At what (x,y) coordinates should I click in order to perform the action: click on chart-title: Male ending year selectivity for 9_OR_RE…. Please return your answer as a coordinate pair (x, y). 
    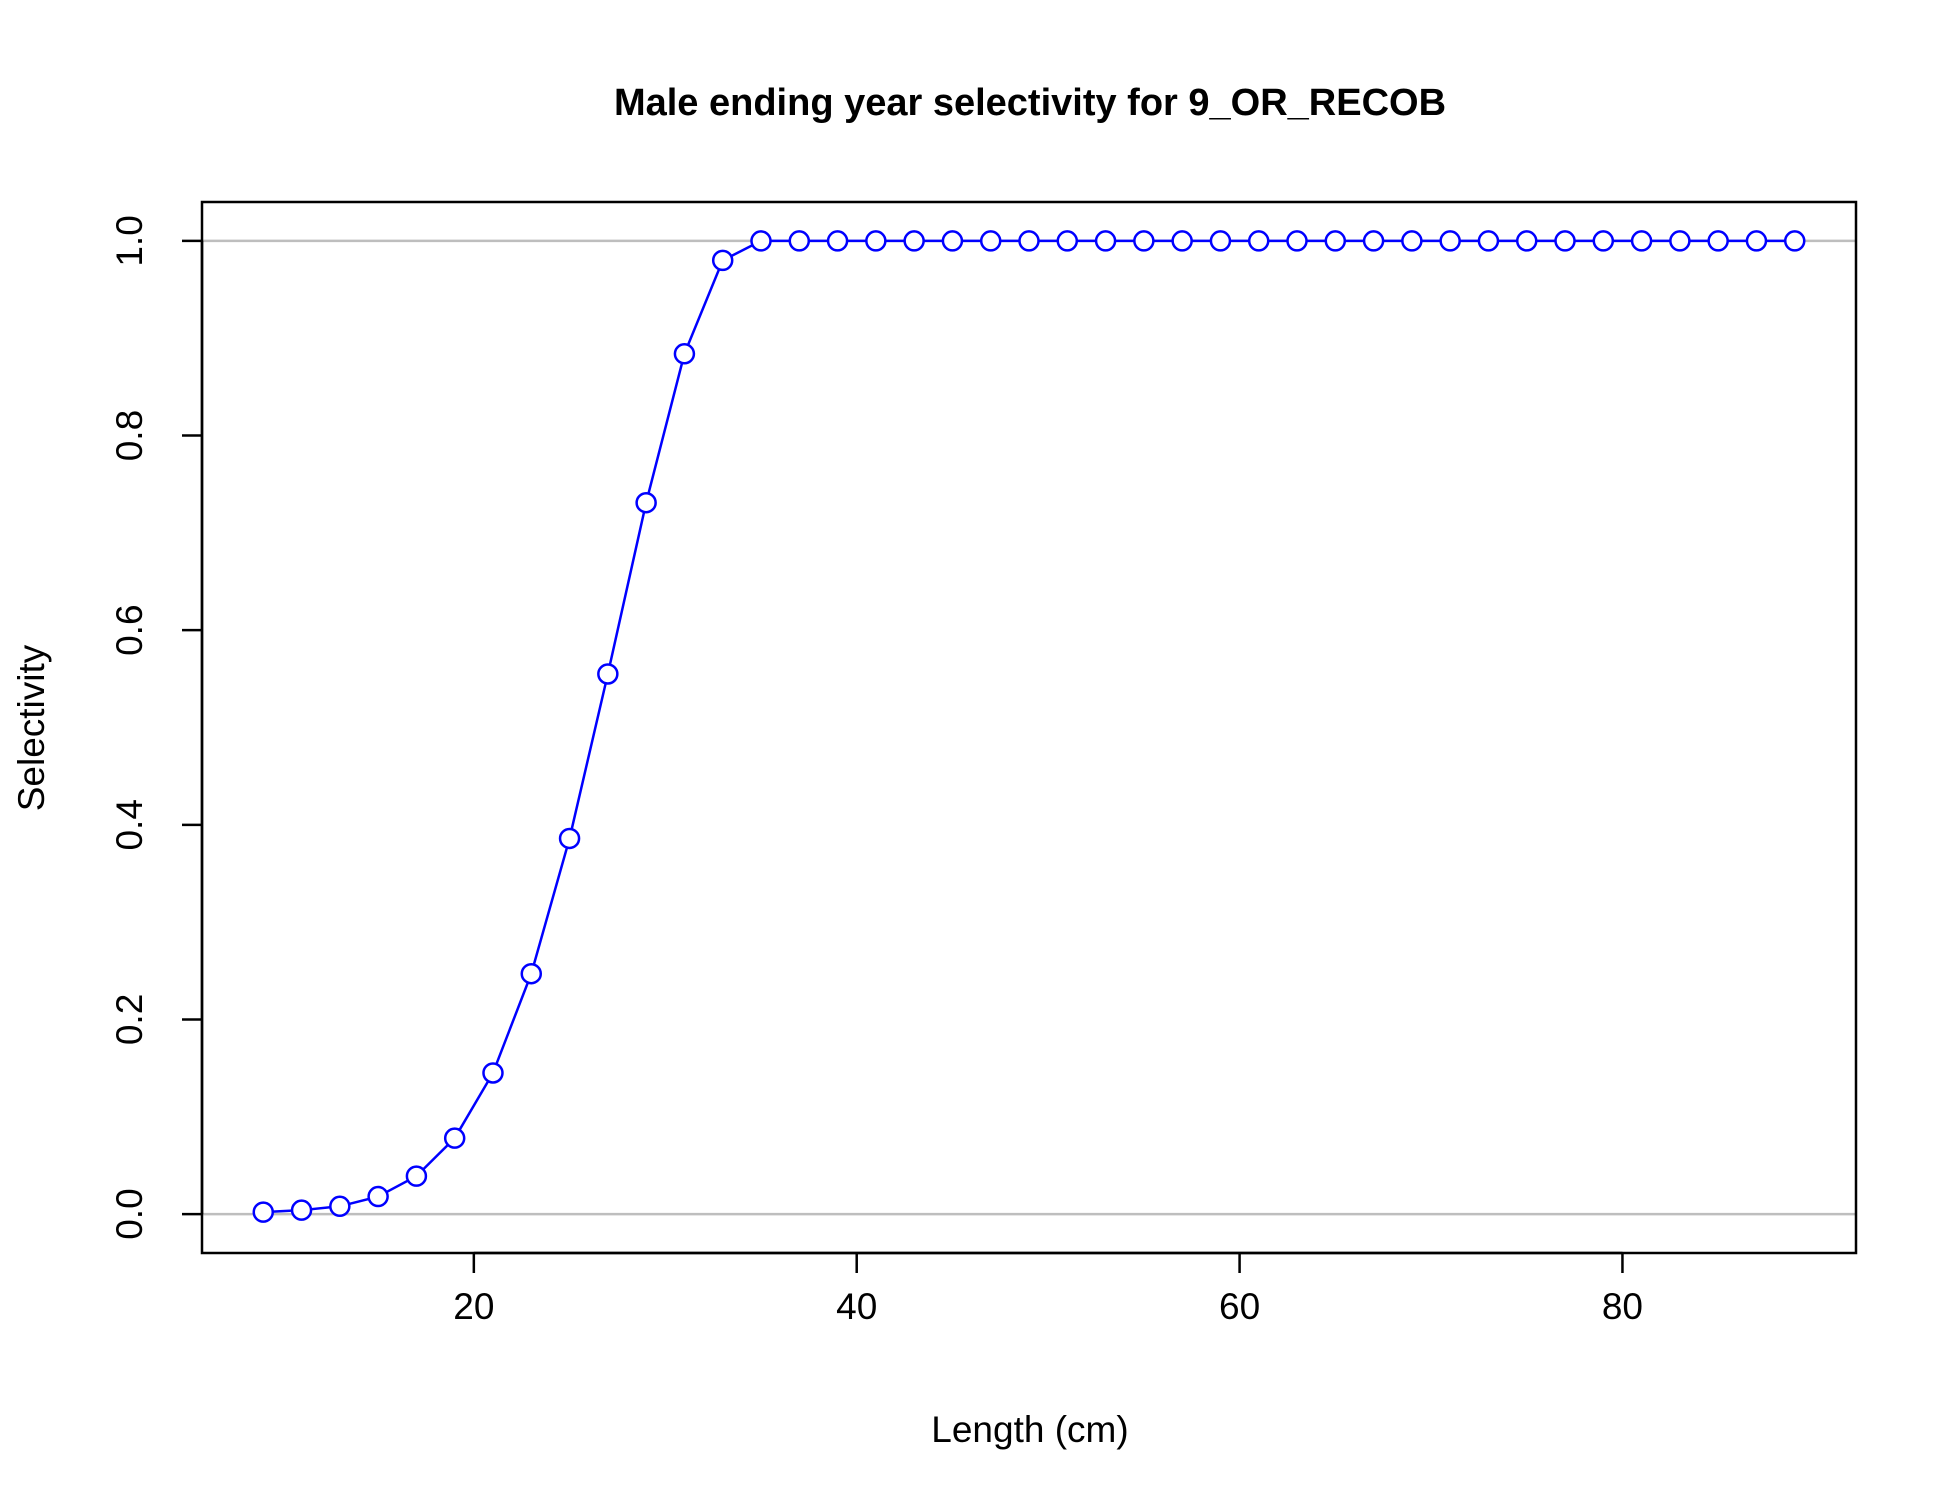
    Looking at the image, I should click on (1030, 103).